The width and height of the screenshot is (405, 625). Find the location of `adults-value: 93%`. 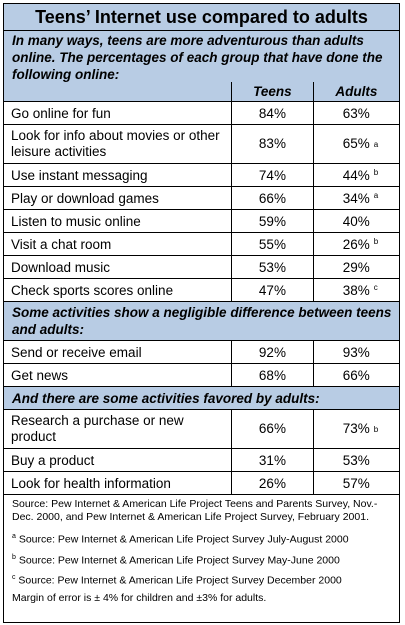

adults-value: 93% is located at coordinates (356, 352).